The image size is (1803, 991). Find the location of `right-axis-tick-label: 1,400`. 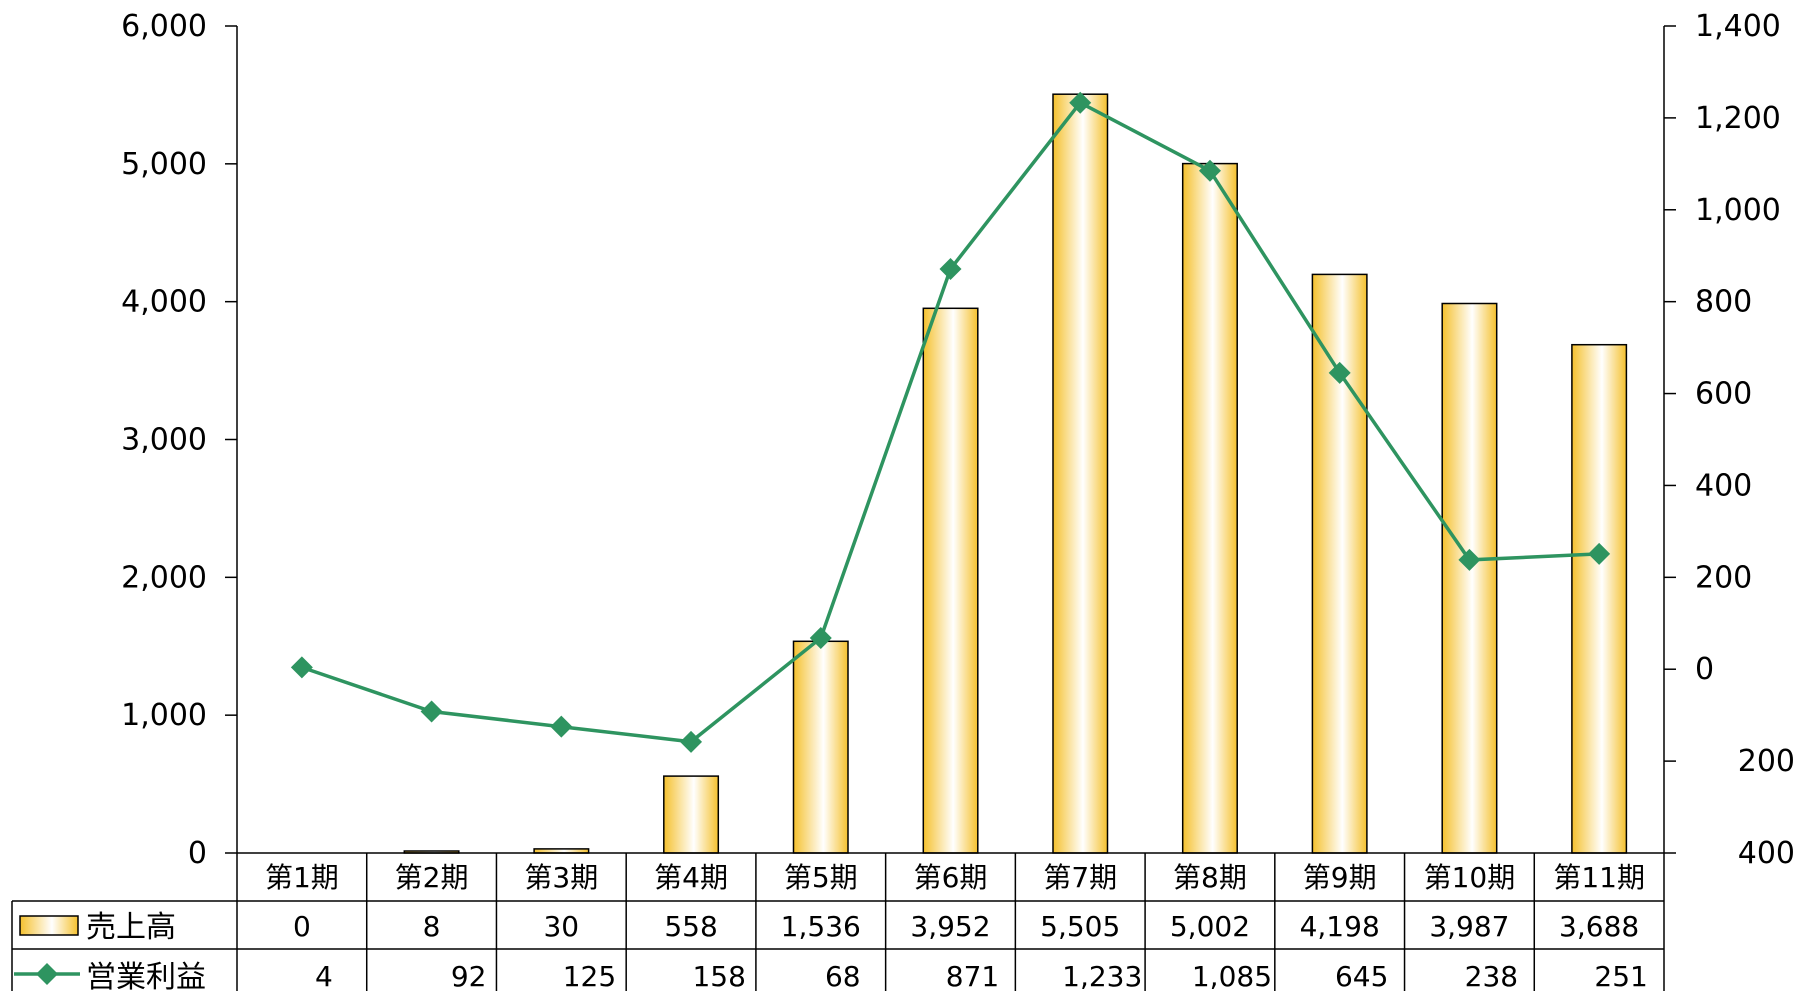

right-axis-tick-label: 1,400 is located at coordinates (1738, 26).